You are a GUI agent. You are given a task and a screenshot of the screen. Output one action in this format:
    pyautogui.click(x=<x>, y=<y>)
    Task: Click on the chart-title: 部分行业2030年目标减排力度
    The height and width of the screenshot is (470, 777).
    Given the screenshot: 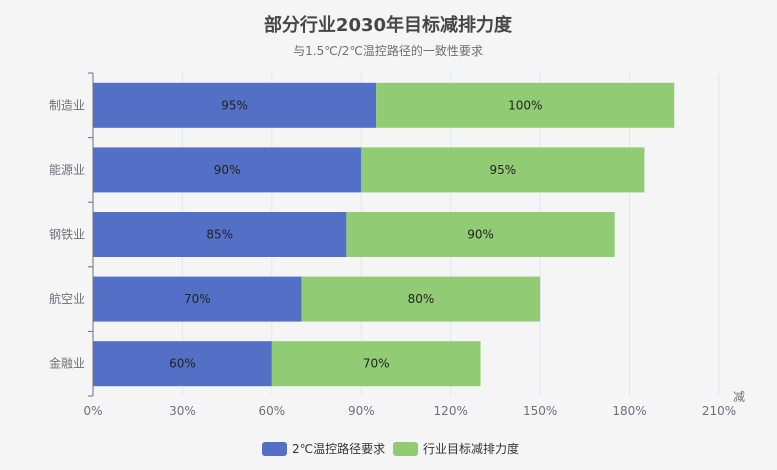 What is the action you would take?
    pyautogui.click(x=388, y=25)
    